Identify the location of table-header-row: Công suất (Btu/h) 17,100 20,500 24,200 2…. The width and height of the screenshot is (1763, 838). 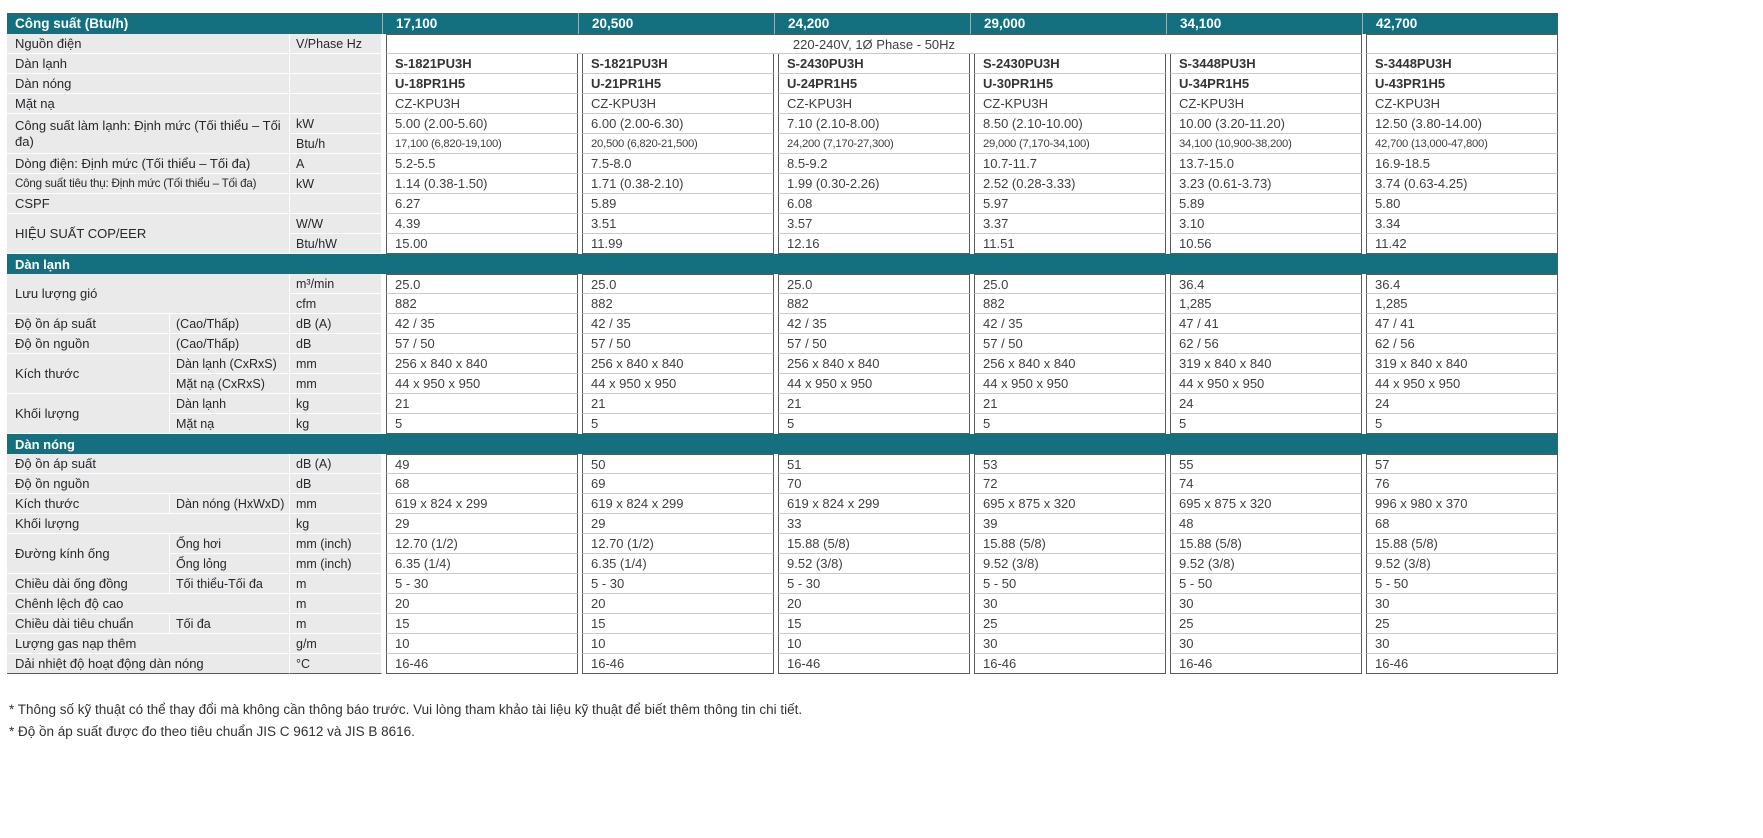
(782, 23).